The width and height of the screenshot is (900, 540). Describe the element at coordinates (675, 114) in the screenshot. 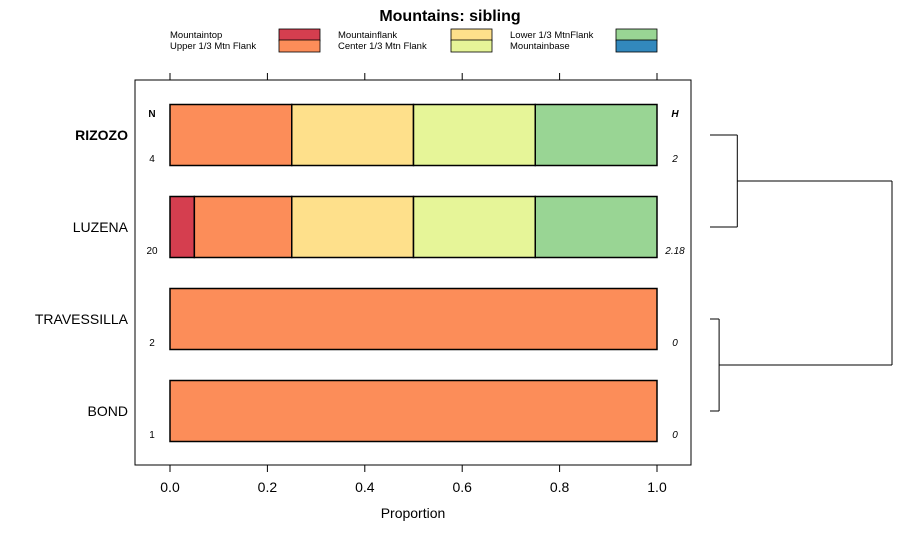

I see `h-header: H` at that location.